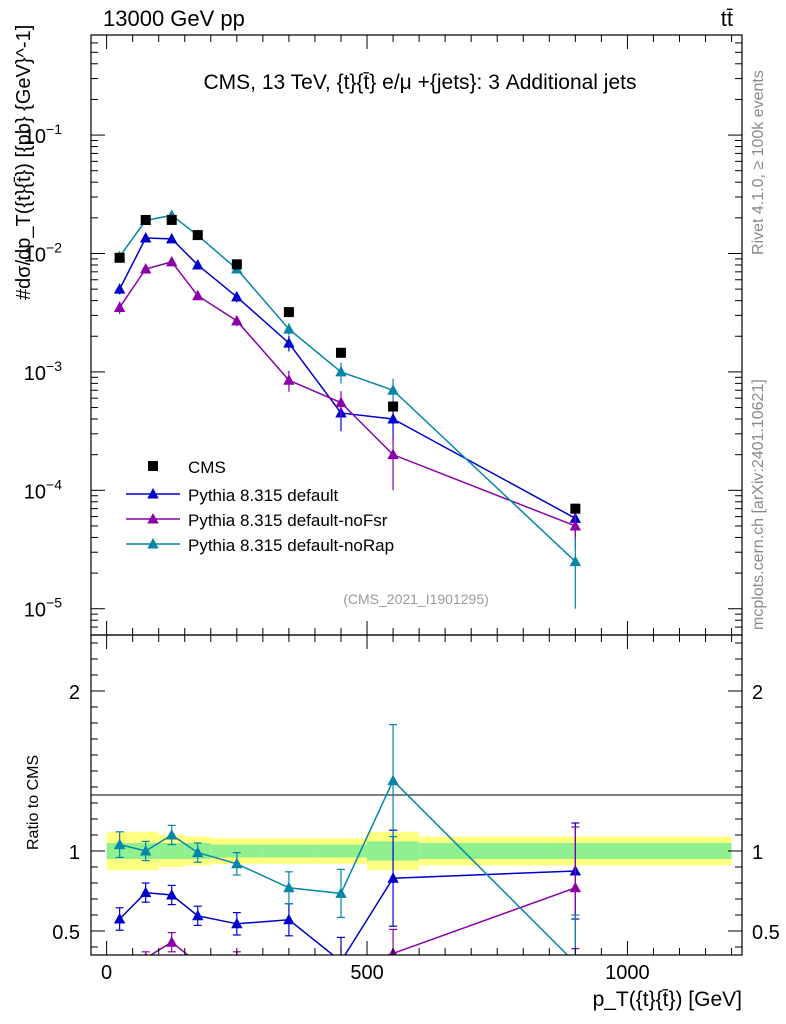  I want to click on ratio-series-group, so click(347, 849).